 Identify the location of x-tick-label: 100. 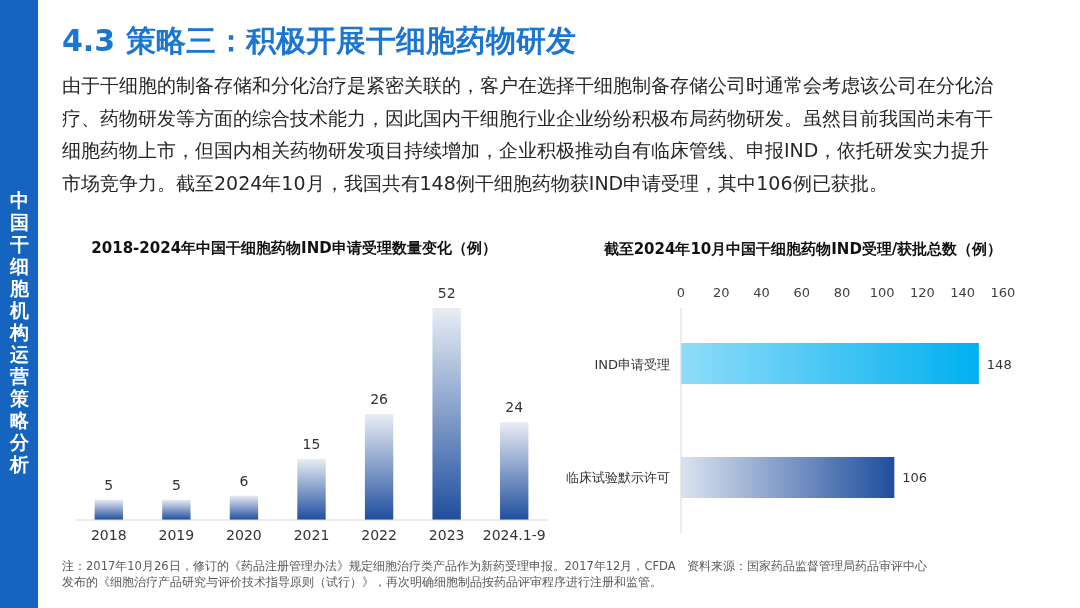
(882, 292).